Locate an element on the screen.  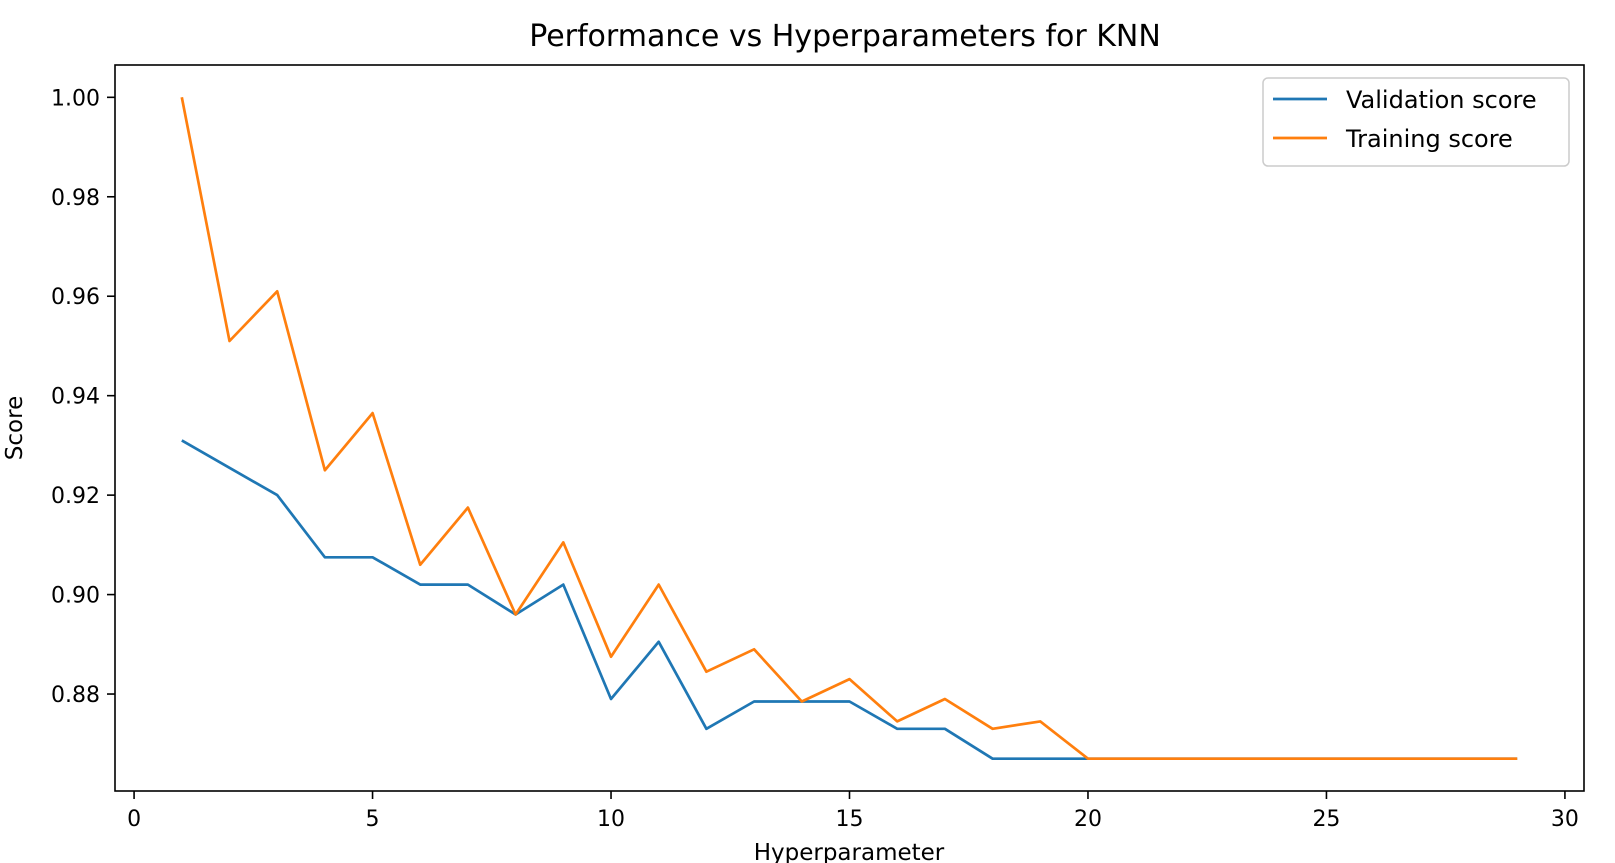
legend-box is located at coordinates (1416, 122).